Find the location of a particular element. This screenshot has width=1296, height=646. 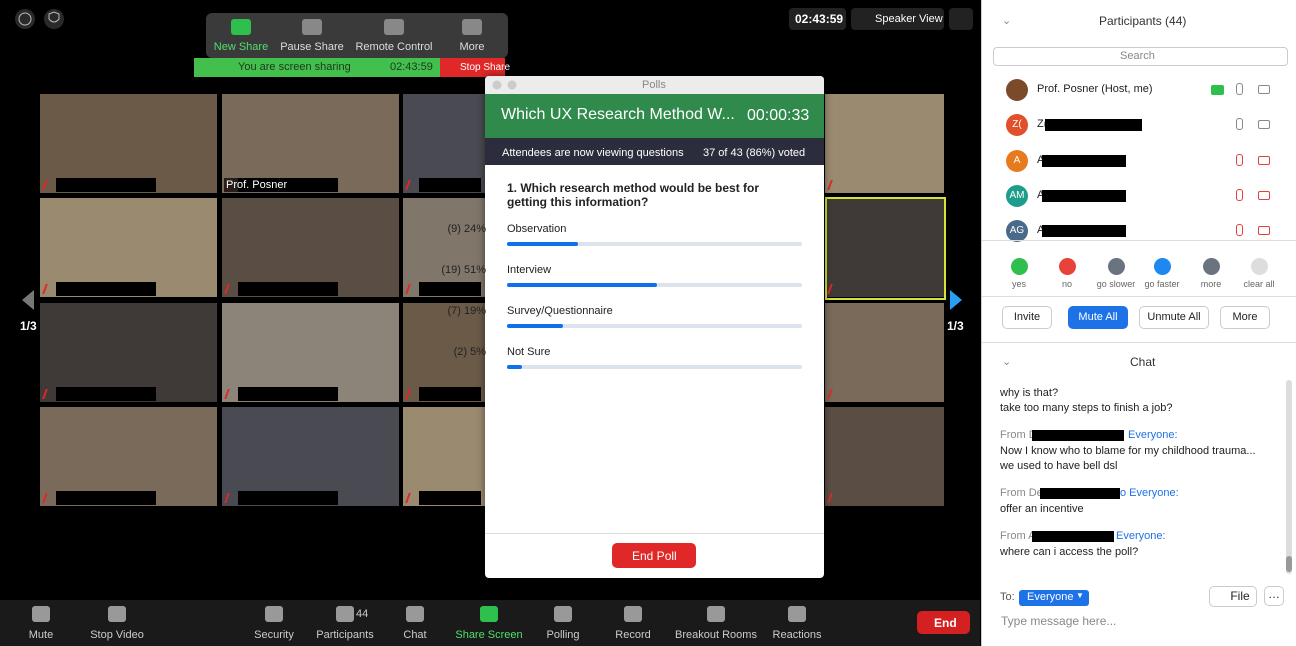

reaction-label: no is located at coordinates (1066, 284).